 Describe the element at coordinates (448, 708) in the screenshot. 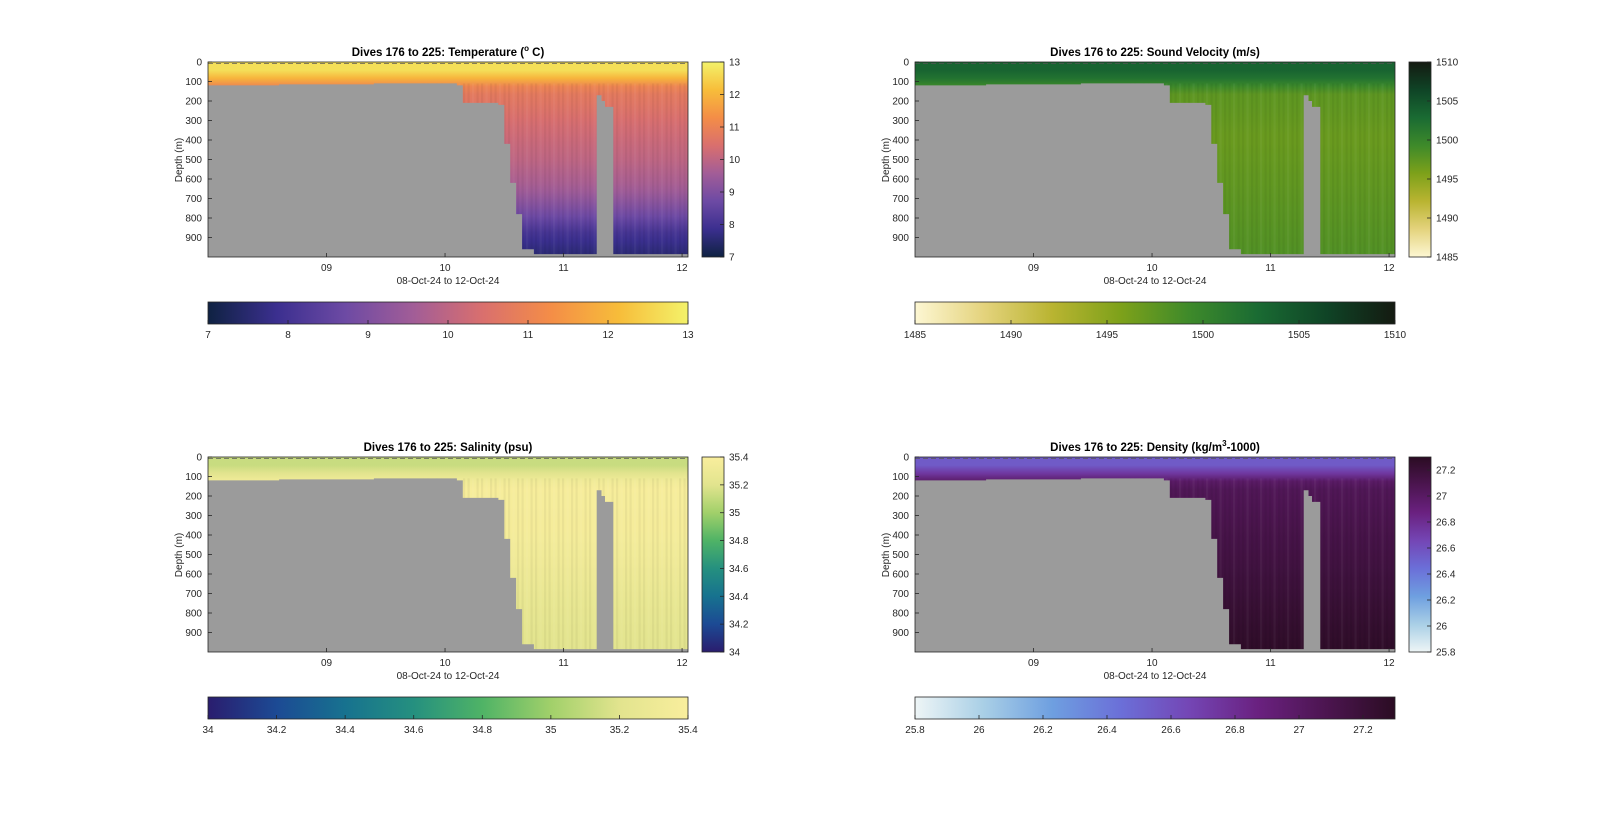

I see `salinity-colorbar-bottom-bar` at that location.